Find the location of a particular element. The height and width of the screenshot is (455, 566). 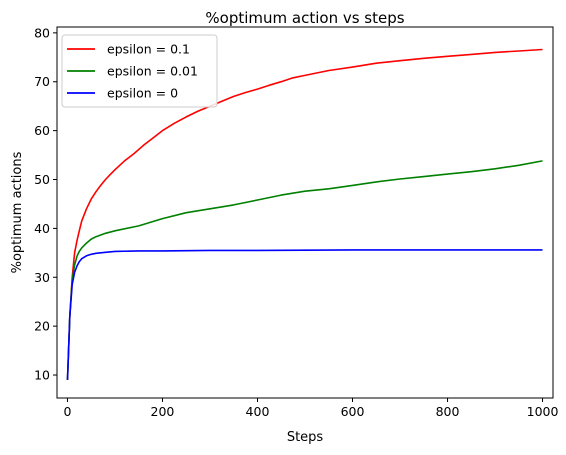

x-tick-label: 400 is located at coordinates (258, 411).